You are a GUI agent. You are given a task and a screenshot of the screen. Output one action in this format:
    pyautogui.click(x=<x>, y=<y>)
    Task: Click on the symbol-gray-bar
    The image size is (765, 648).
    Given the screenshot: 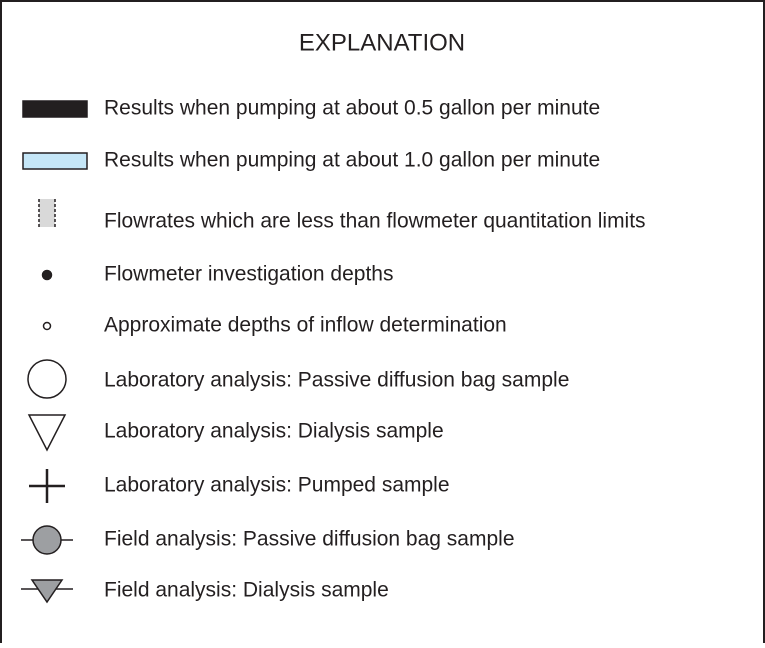 What is the action you would take?
    pyautogui.click(x=47, y=213)
    